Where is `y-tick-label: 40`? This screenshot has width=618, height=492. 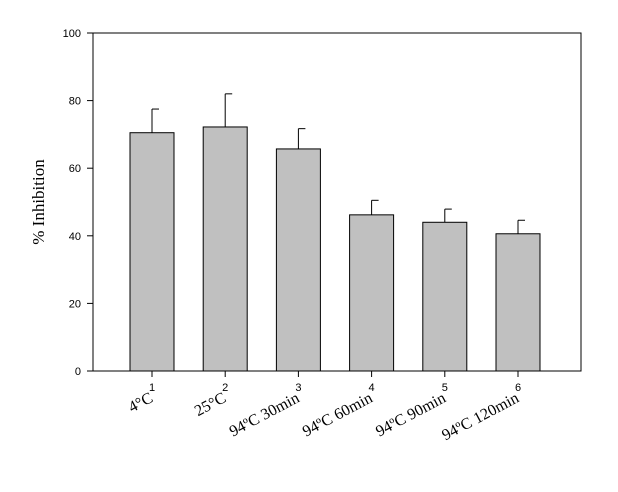 y-tick-label: 40 is located at coordinates (75, 237).